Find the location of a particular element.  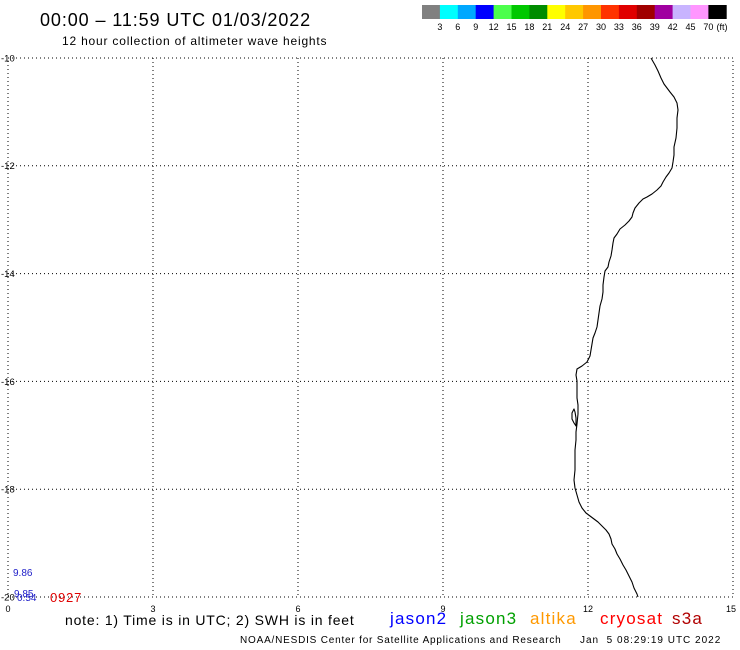

colorbar-tick-label: 39 is located at coordinates (655, 27).